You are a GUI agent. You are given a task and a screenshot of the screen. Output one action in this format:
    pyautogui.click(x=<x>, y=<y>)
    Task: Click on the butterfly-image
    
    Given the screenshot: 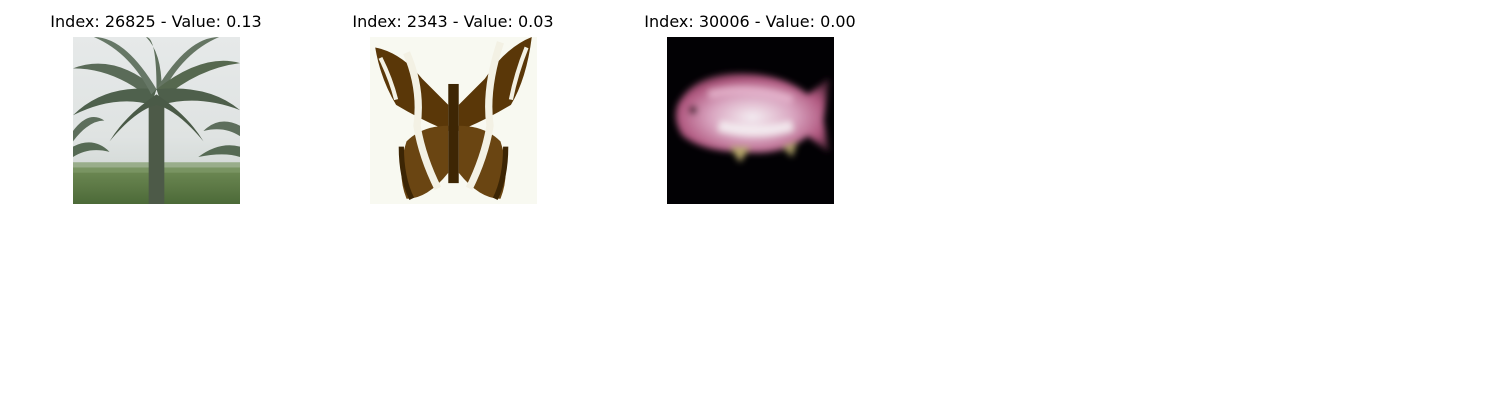 What is the action you would take?
    pyautogui.click(x=453, y=120)
    